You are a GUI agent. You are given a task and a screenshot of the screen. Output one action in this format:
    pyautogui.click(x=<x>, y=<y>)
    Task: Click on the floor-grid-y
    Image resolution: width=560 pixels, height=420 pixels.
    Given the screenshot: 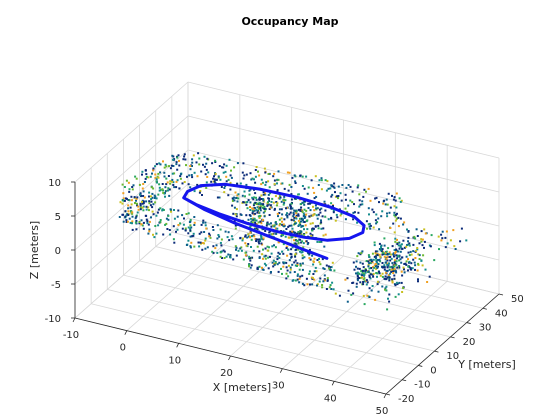 What is the action you would take?
    pyautogui.click(x=327, y=270)
    